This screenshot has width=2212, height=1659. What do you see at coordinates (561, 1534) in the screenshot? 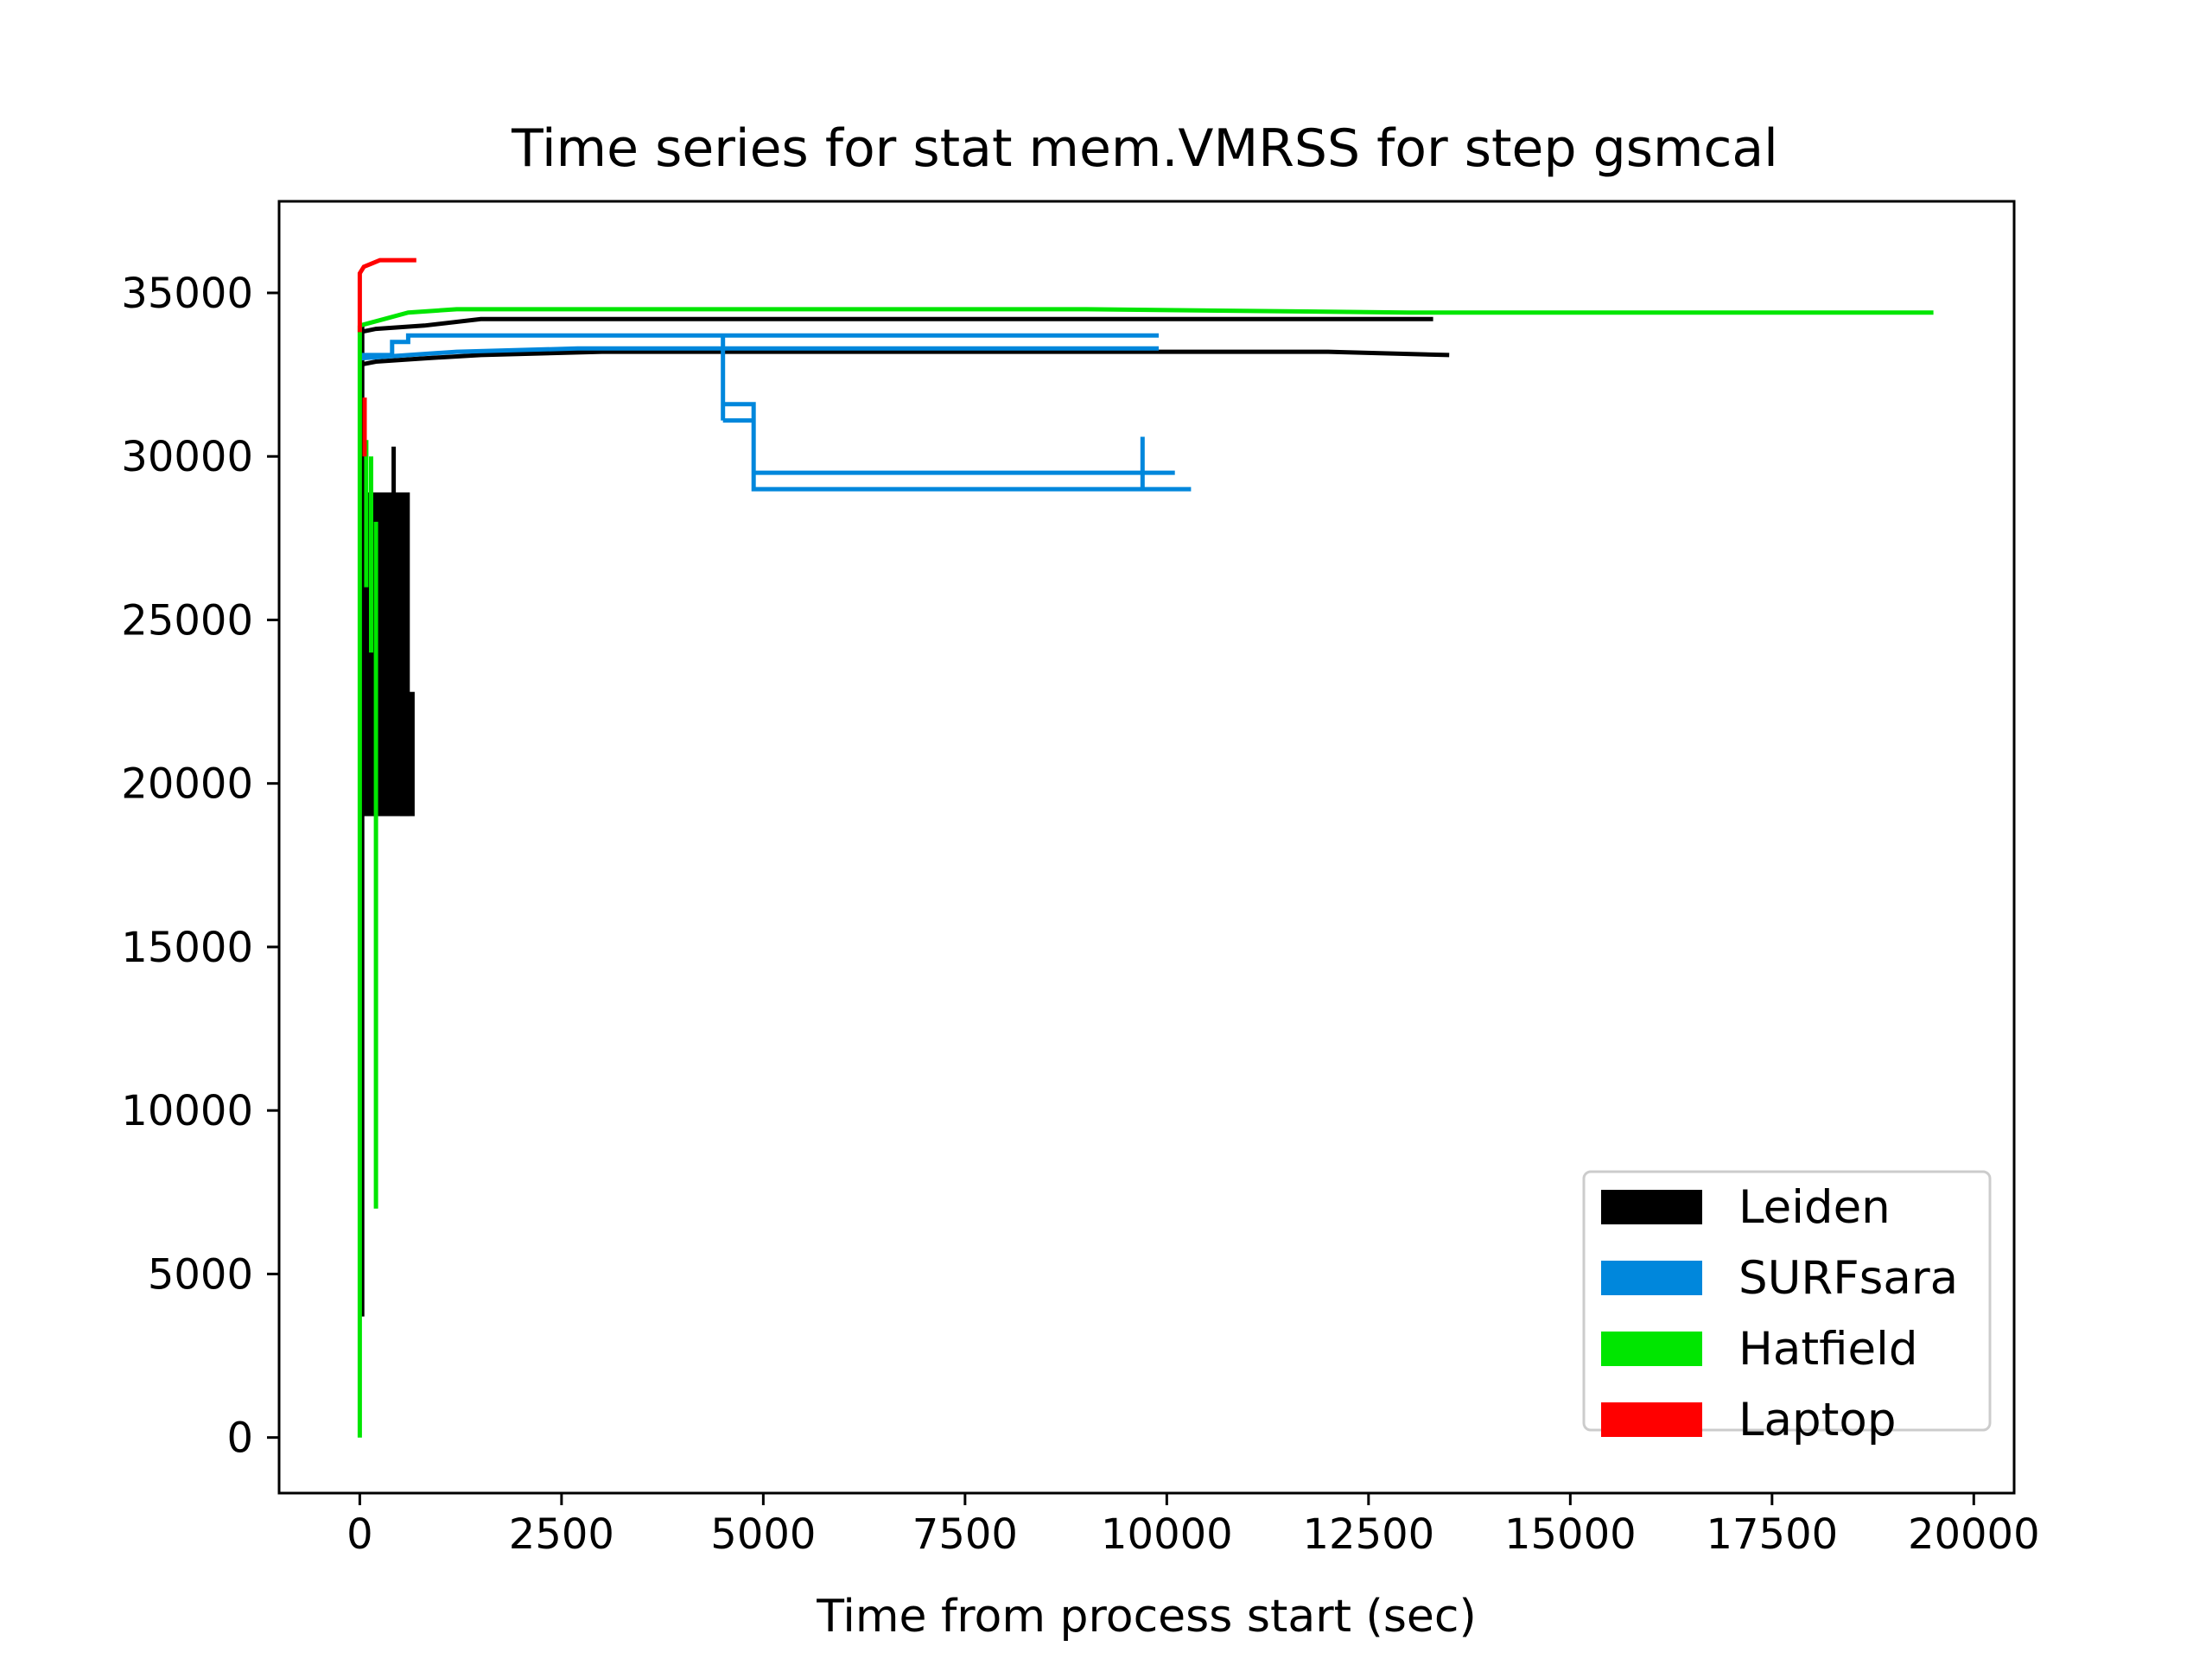
I see `x-tick-label-1: 2500` at bounding box center [561, 1534].